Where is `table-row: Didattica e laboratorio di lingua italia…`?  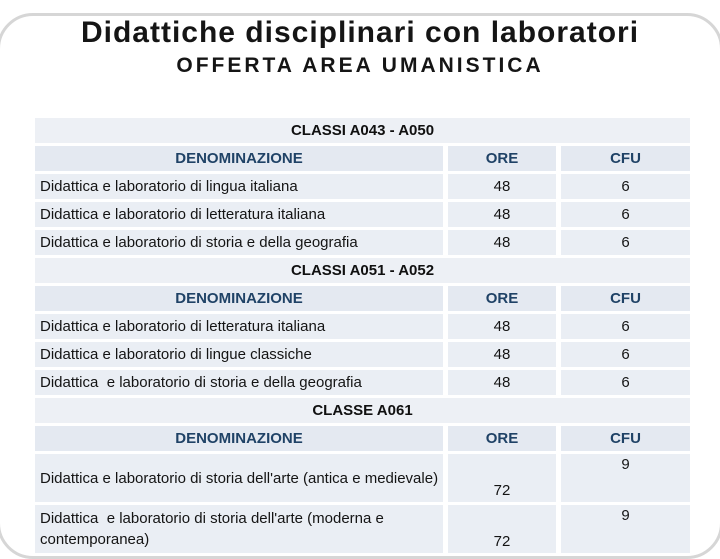 table-row: Didattica e laboratorio di lingua italia… is located at coordinates (363, 186).